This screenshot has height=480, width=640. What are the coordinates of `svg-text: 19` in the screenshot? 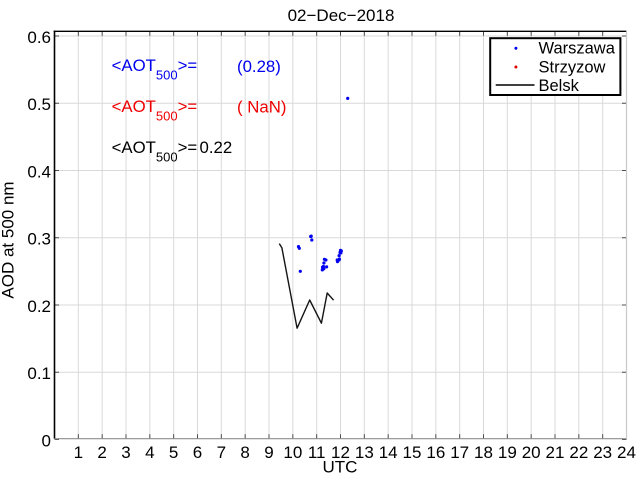 It's located at (507, 452).